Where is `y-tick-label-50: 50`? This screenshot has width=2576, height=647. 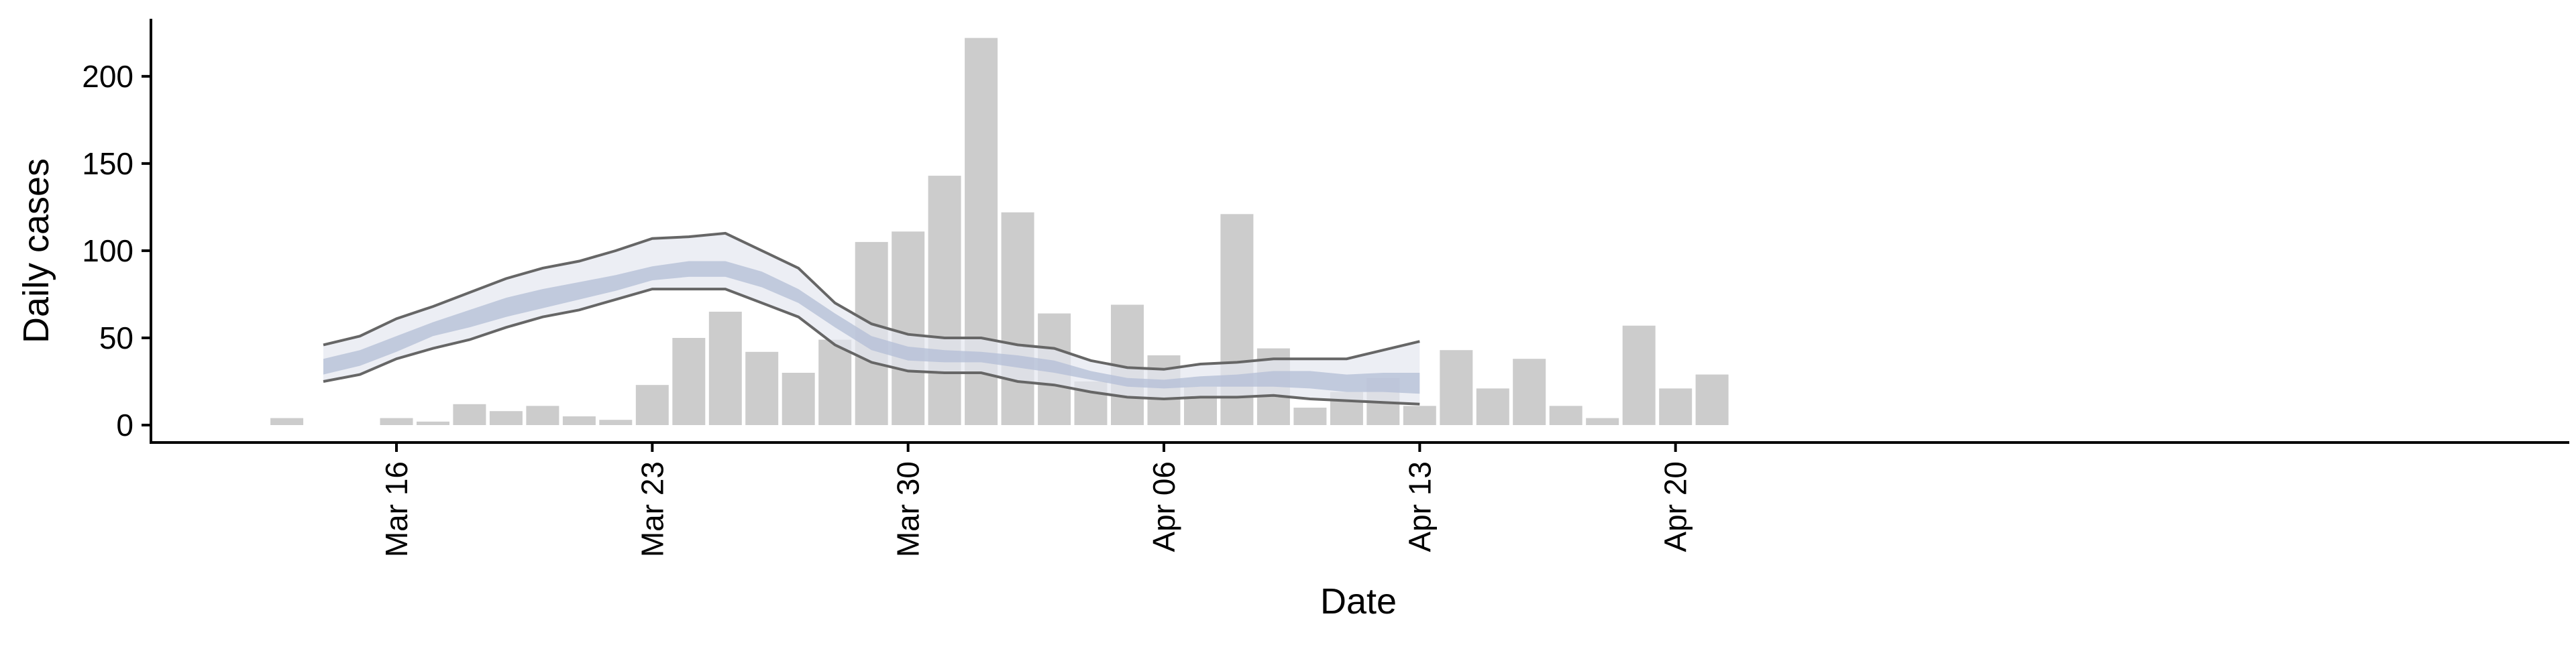 y-tick-label-50: 50 is located at coordinates (116, 337).